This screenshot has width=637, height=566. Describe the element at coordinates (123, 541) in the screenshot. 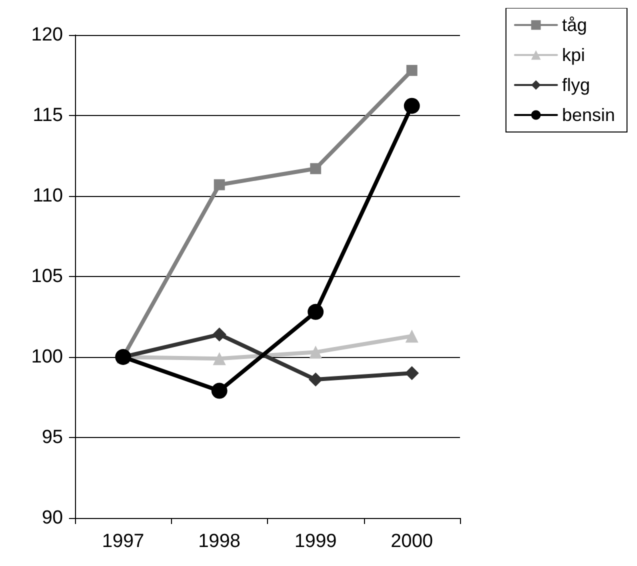

I see `x-tick-label: 1997` at that location.